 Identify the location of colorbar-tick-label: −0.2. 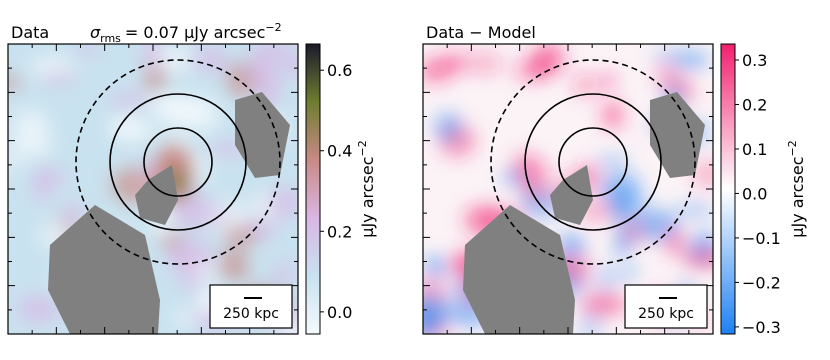
(761, 282).